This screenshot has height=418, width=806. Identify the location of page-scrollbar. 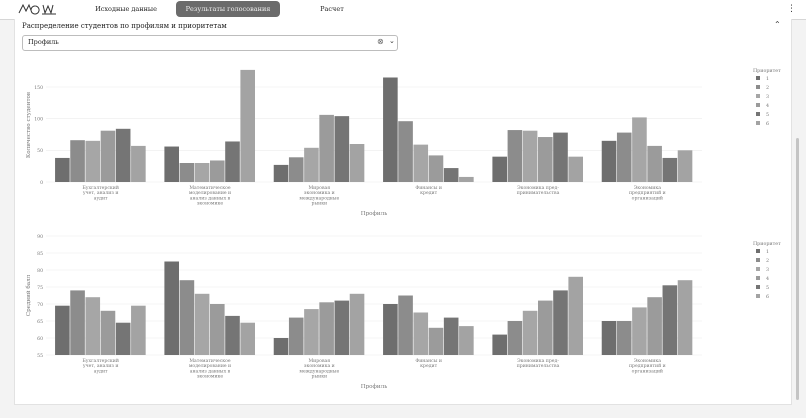
(797, 269).